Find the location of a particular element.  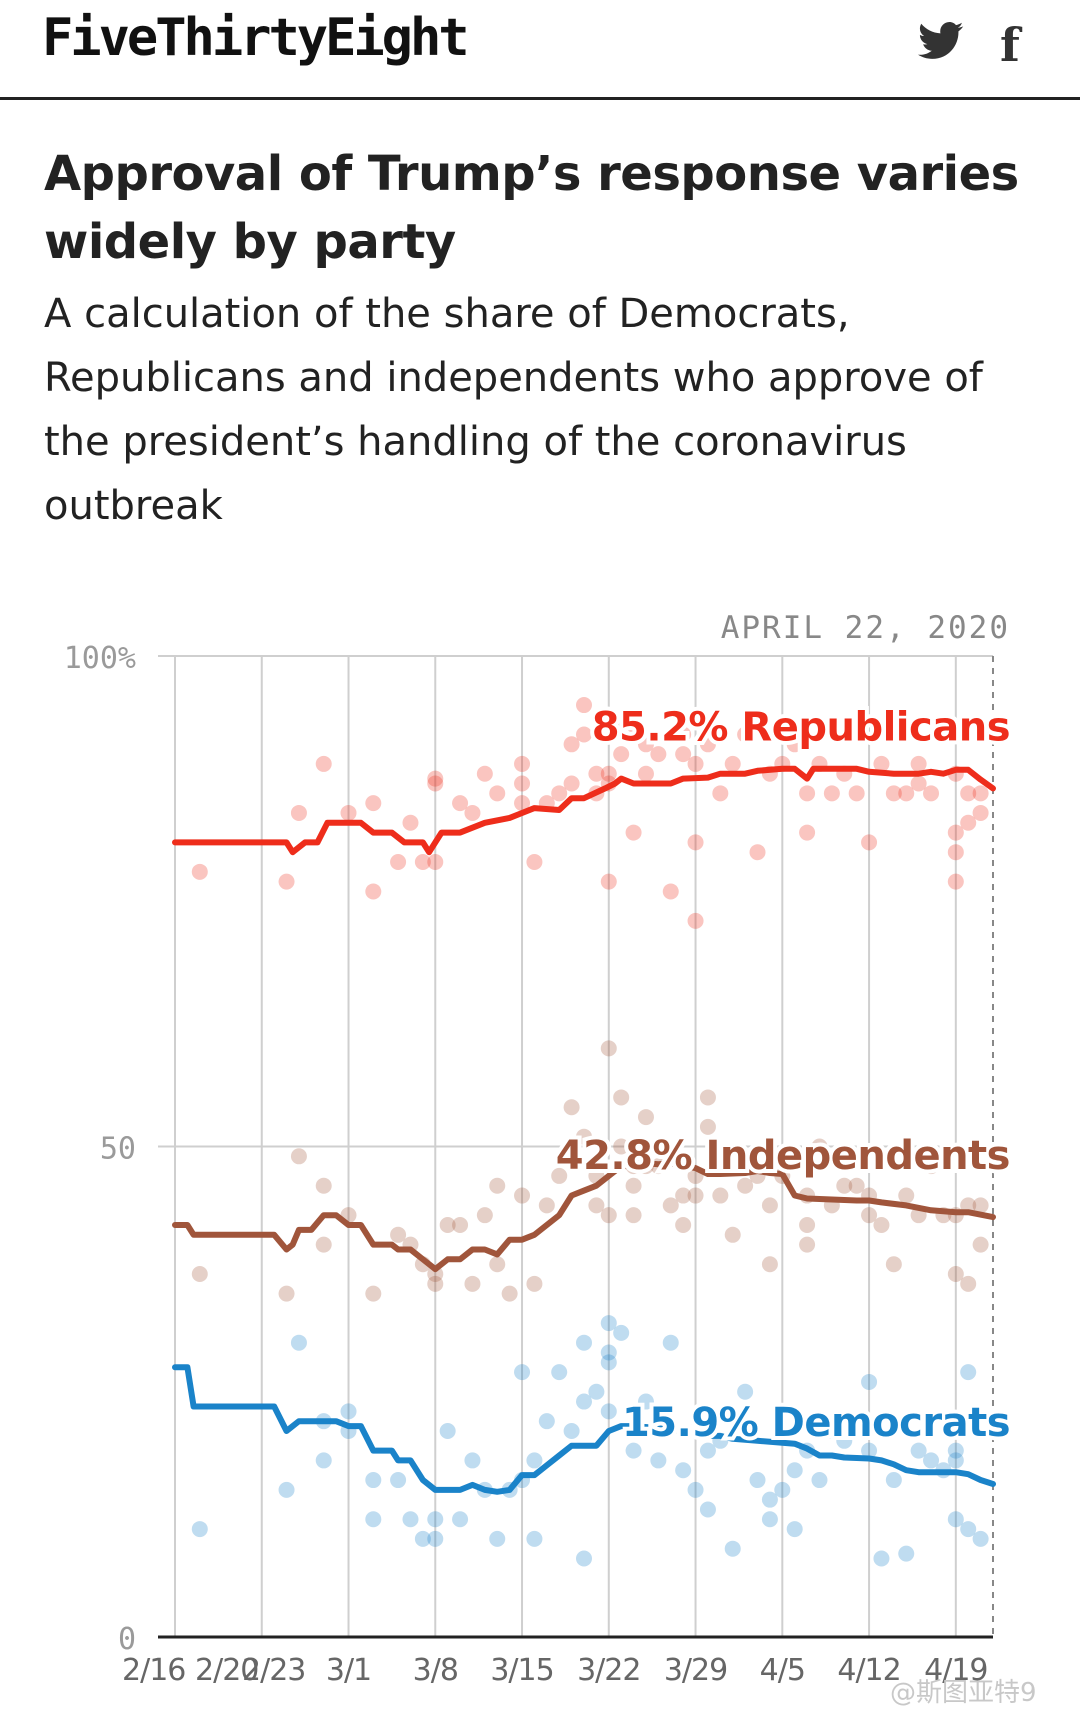

site-logo: FiveThirtyEight is located at coordinates (256, 38).